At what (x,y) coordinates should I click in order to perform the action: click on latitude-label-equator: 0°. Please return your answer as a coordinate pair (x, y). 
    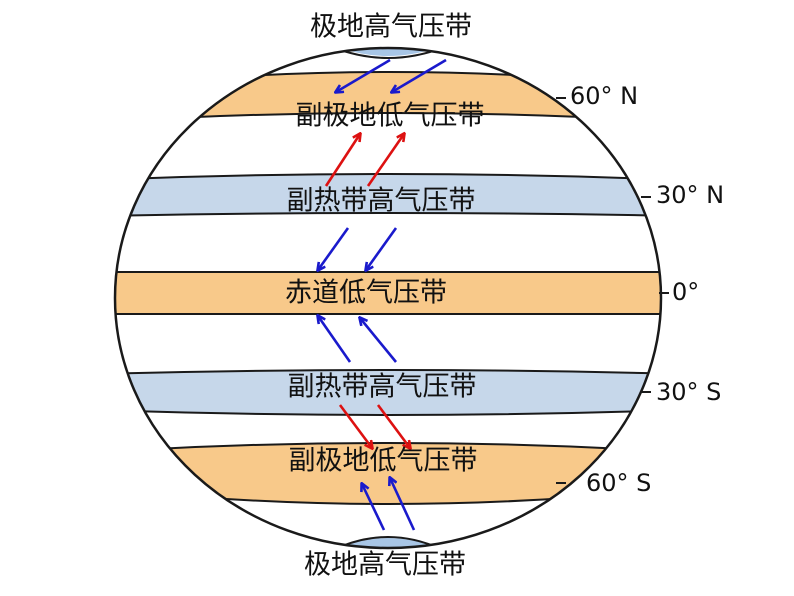
    Looking at the image, I should click on (685, 292).